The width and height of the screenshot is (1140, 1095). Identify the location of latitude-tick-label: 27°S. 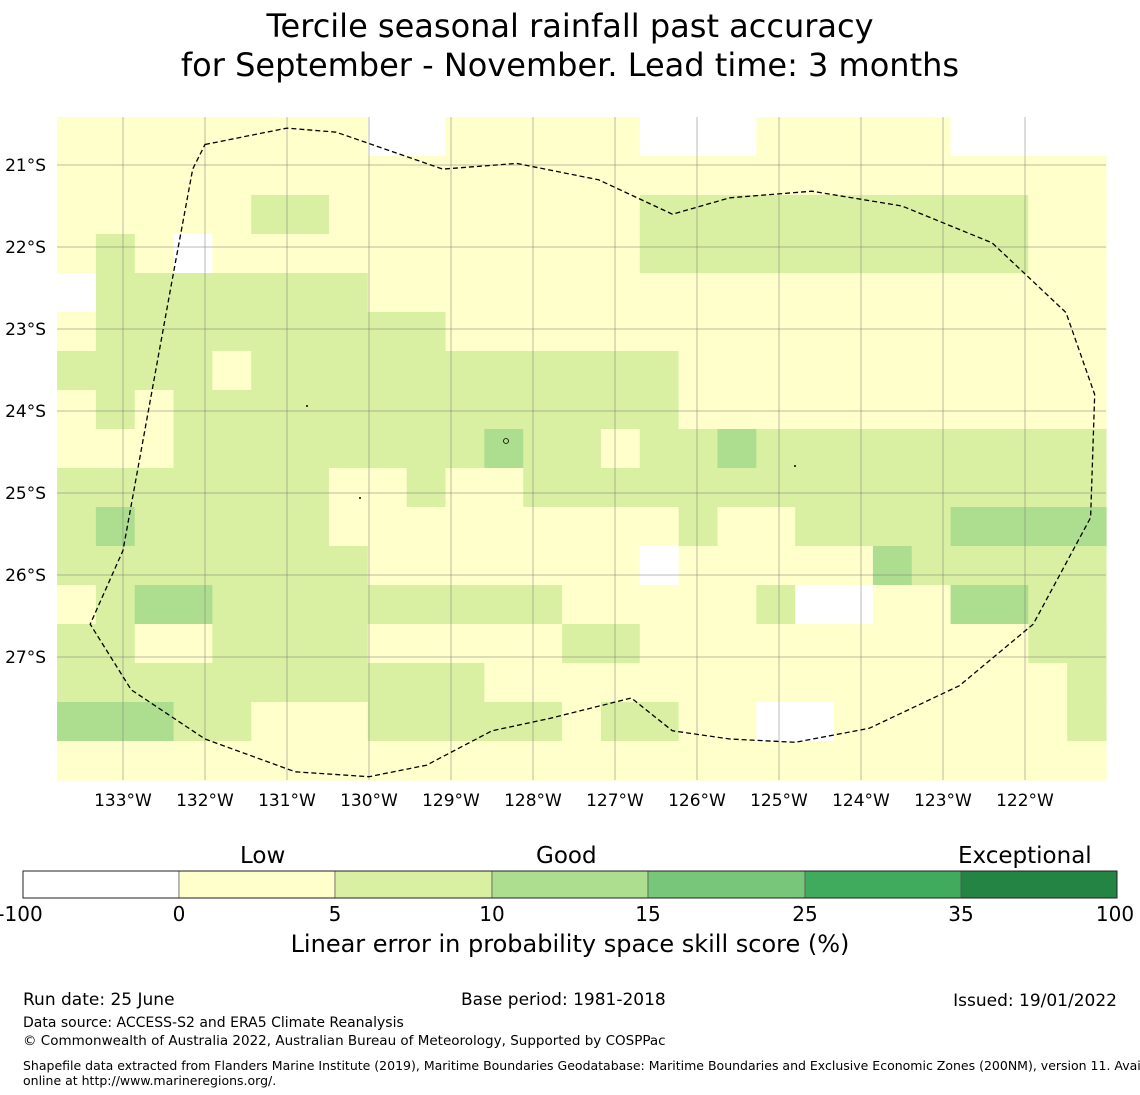
(25, 658).